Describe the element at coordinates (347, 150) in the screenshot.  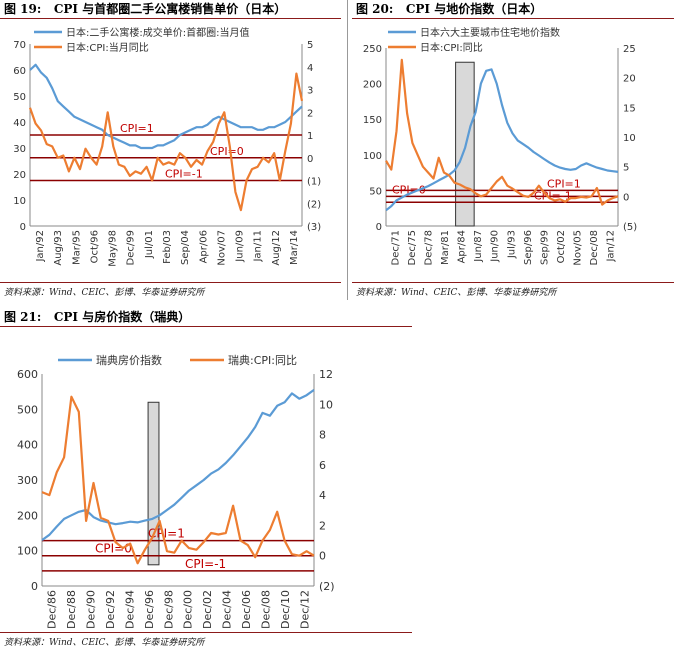
I see `column-divider` at that location.